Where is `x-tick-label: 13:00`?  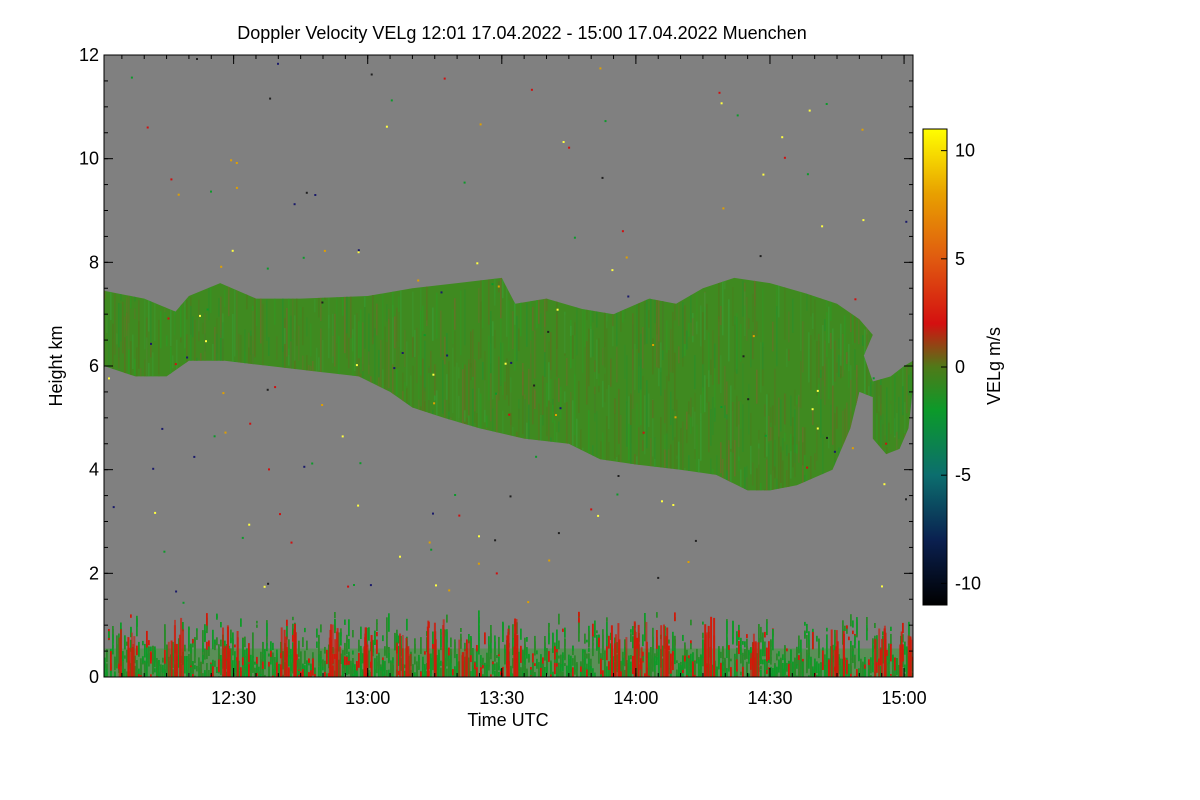
x-tick-label: 13:00 is located at coordinates (367, 698).